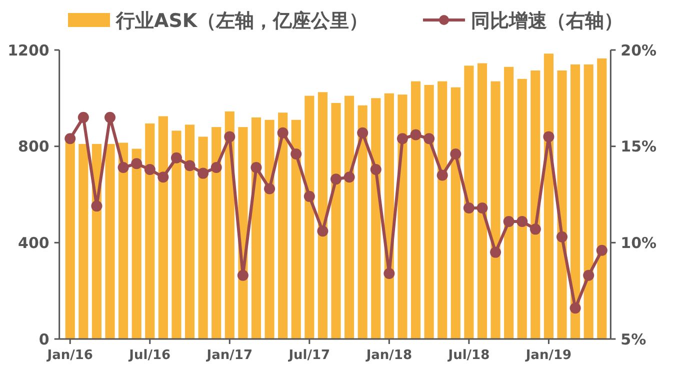 The height and width of the screenshot is (374, 680). I want to click on x-tick-label: Jan/18, so click(388, 355).